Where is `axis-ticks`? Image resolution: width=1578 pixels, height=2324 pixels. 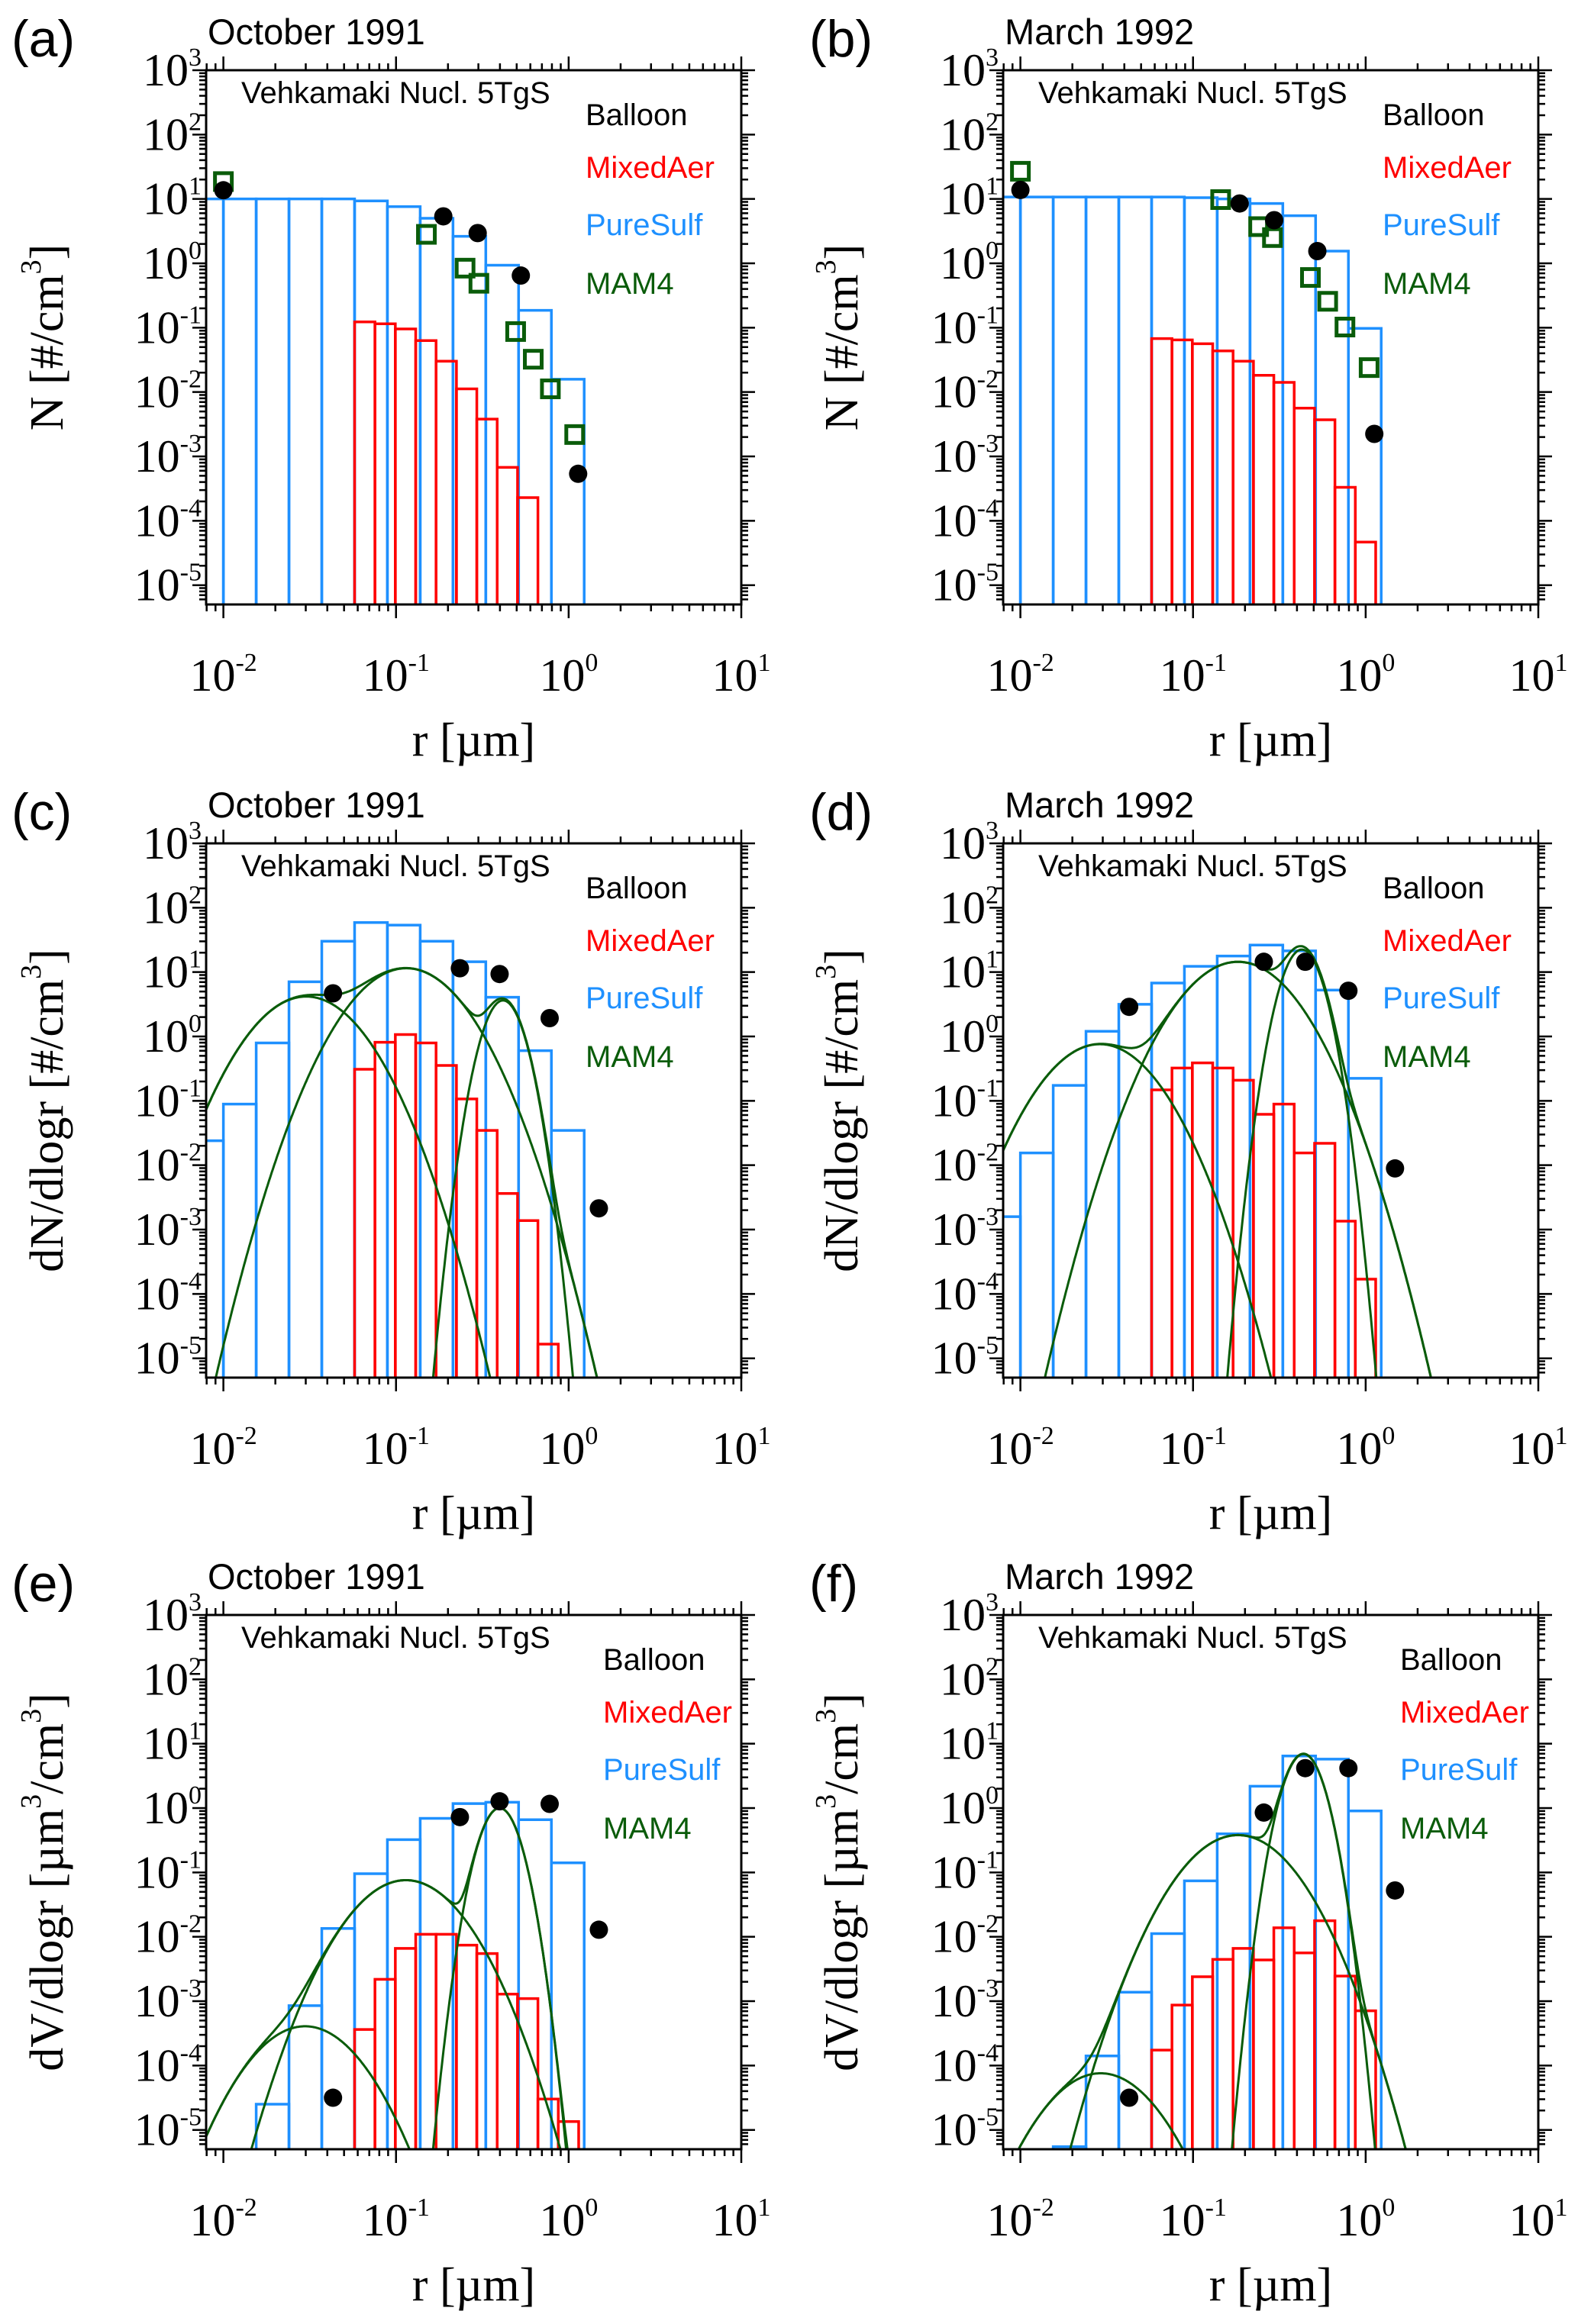
axis-ticks is located at coordinates (1270, 1111).